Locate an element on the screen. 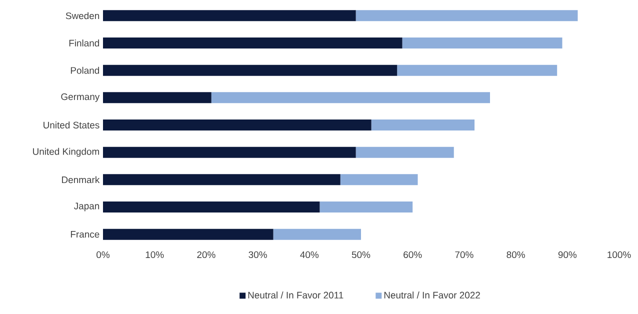  y-tick-label: United States is located at coordinates (72, 125).